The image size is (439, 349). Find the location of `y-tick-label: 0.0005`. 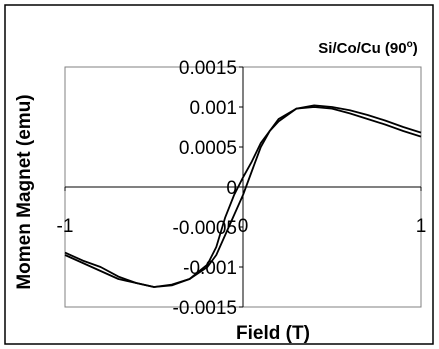

y-tick-label: 0.0005 is located at coordinates (208, 148).